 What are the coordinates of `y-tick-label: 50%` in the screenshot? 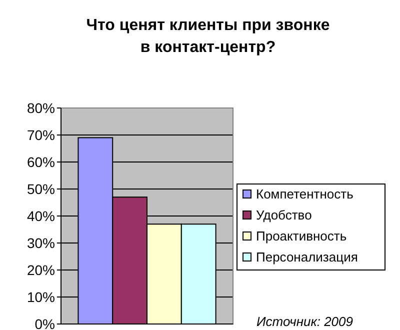 It's located at (40, 188).